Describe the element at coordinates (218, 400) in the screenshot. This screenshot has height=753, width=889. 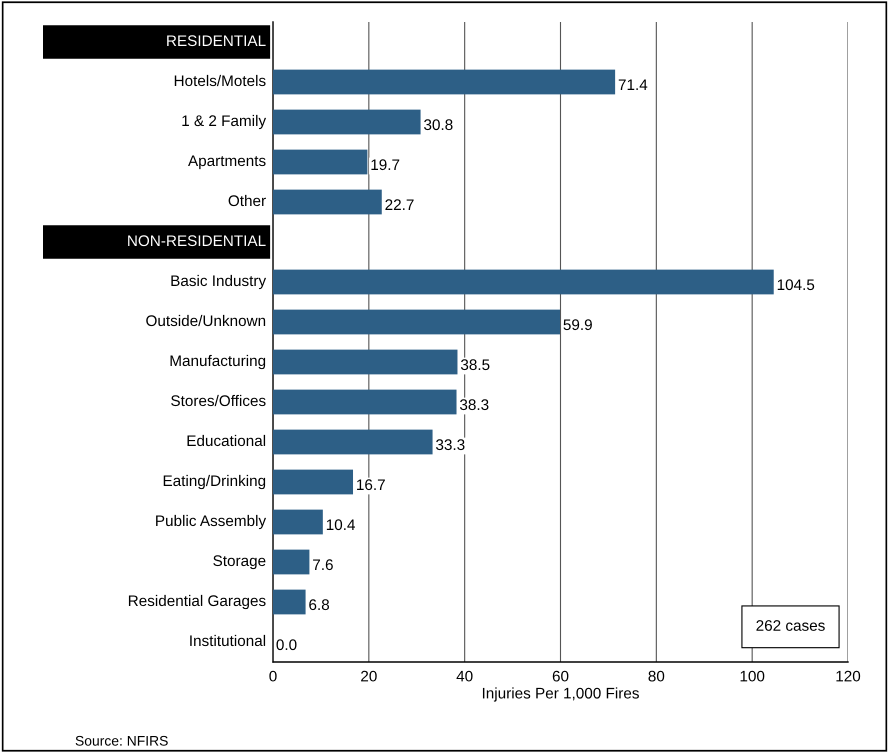
I see `y-tick-label: Stores/Offices` at that location.